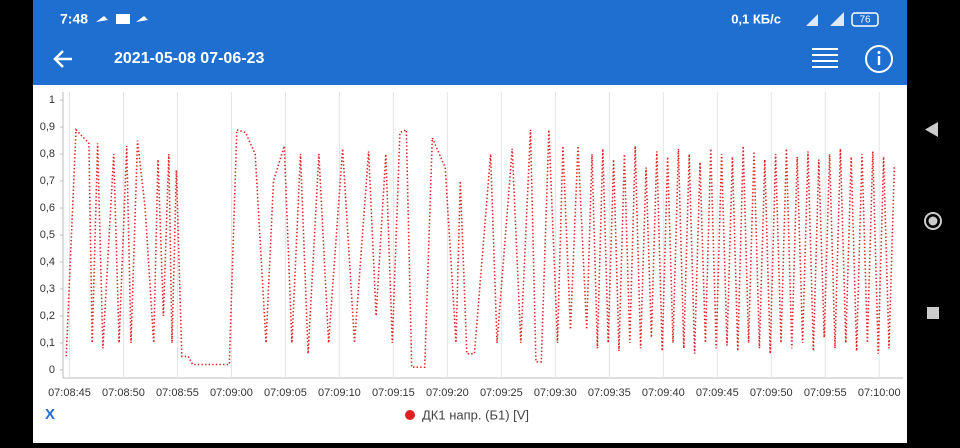  What do you see at coordinates (717, 393) in the screenshot?
I see `x-tick-label: 07:09:45` at bounding box center [717, 393].